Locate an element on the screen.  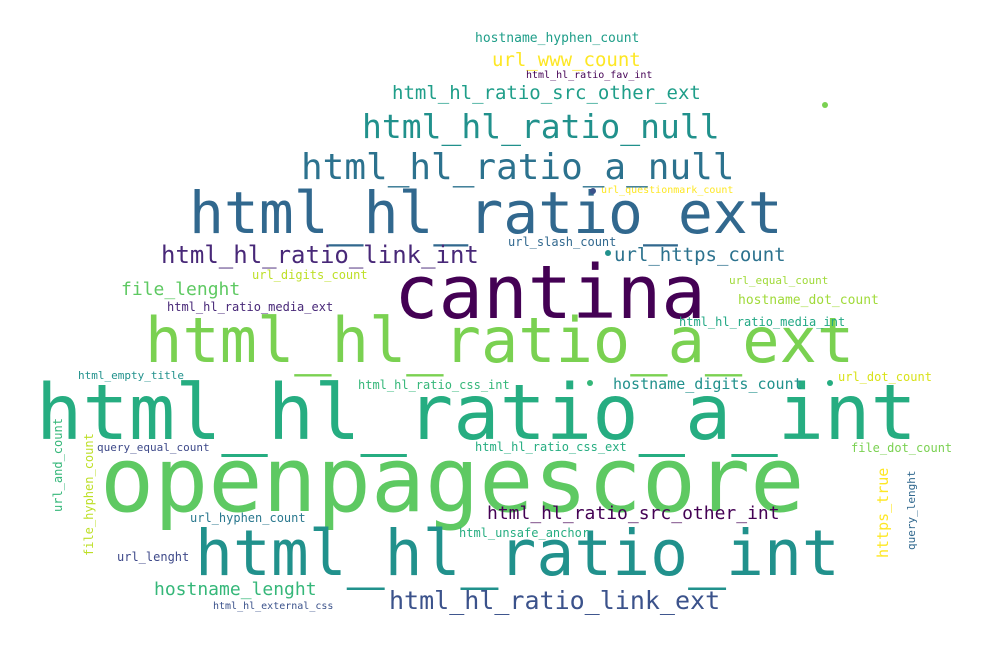
word-html-unsafe-anchor: html_unsafe_anchor is located at coordinates (524, 533).